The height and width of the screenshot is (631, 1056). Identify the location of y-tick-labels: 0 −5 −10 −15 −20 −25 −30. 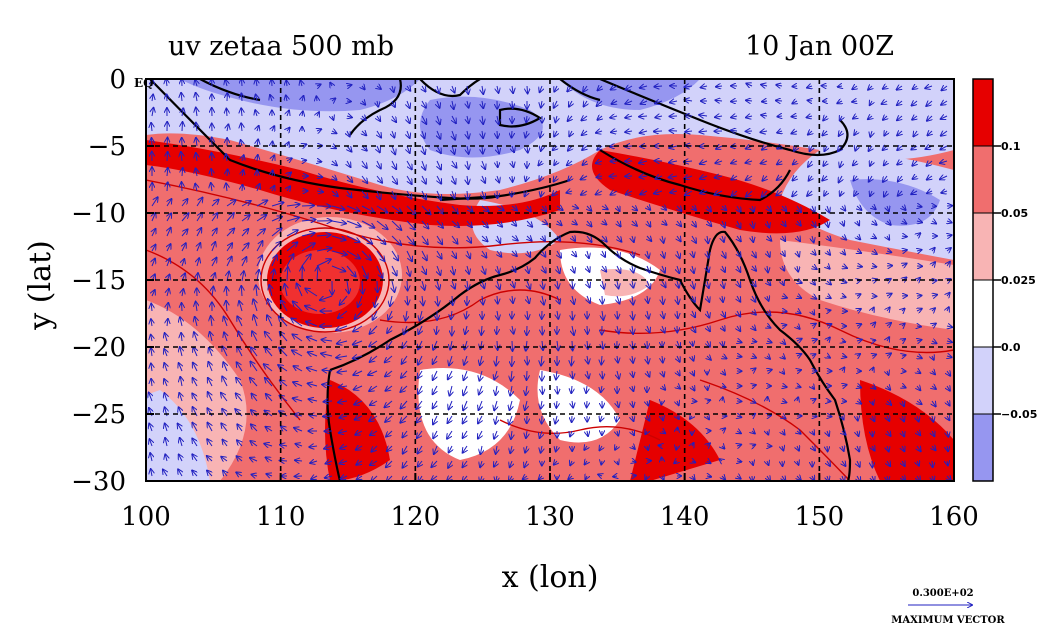
(98, 281).